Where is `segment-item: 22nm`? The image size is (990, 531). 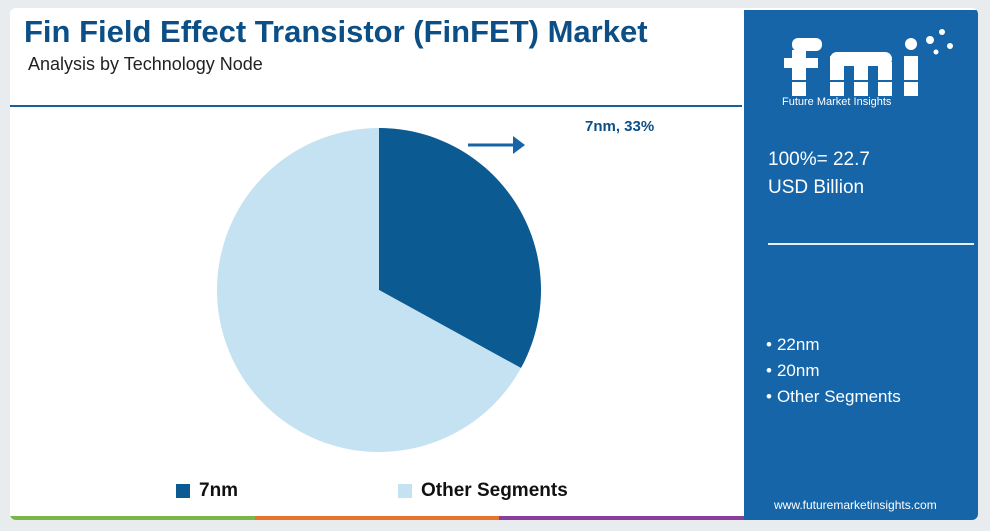 segment-item: 22nm is located at coordinates (833, 345).